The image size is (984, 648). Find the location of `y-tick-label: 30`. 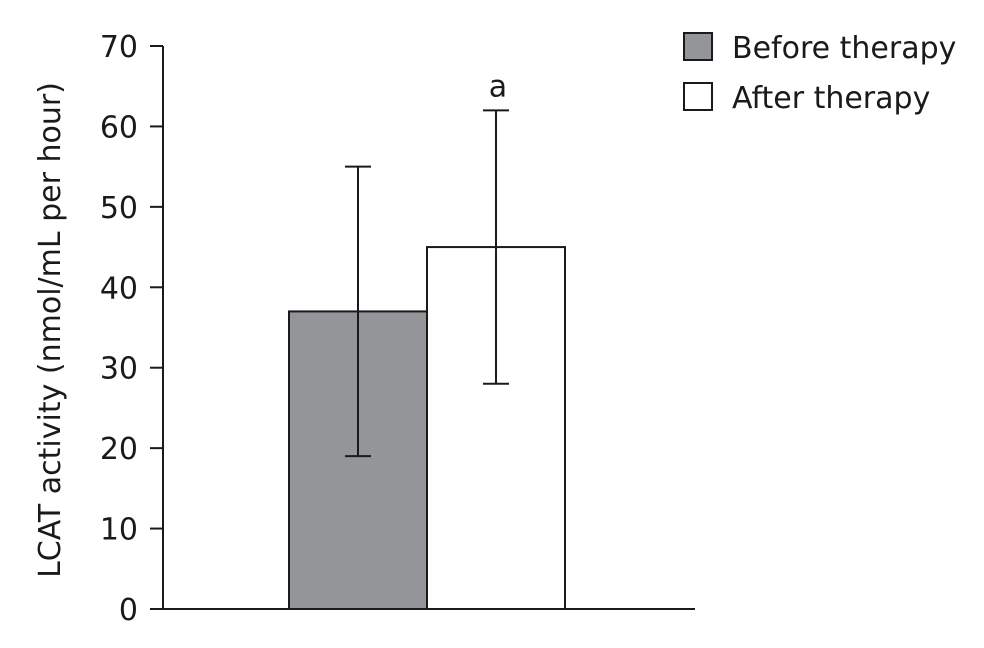

y-tick-label: 30 is located at coordinates (119, 369).